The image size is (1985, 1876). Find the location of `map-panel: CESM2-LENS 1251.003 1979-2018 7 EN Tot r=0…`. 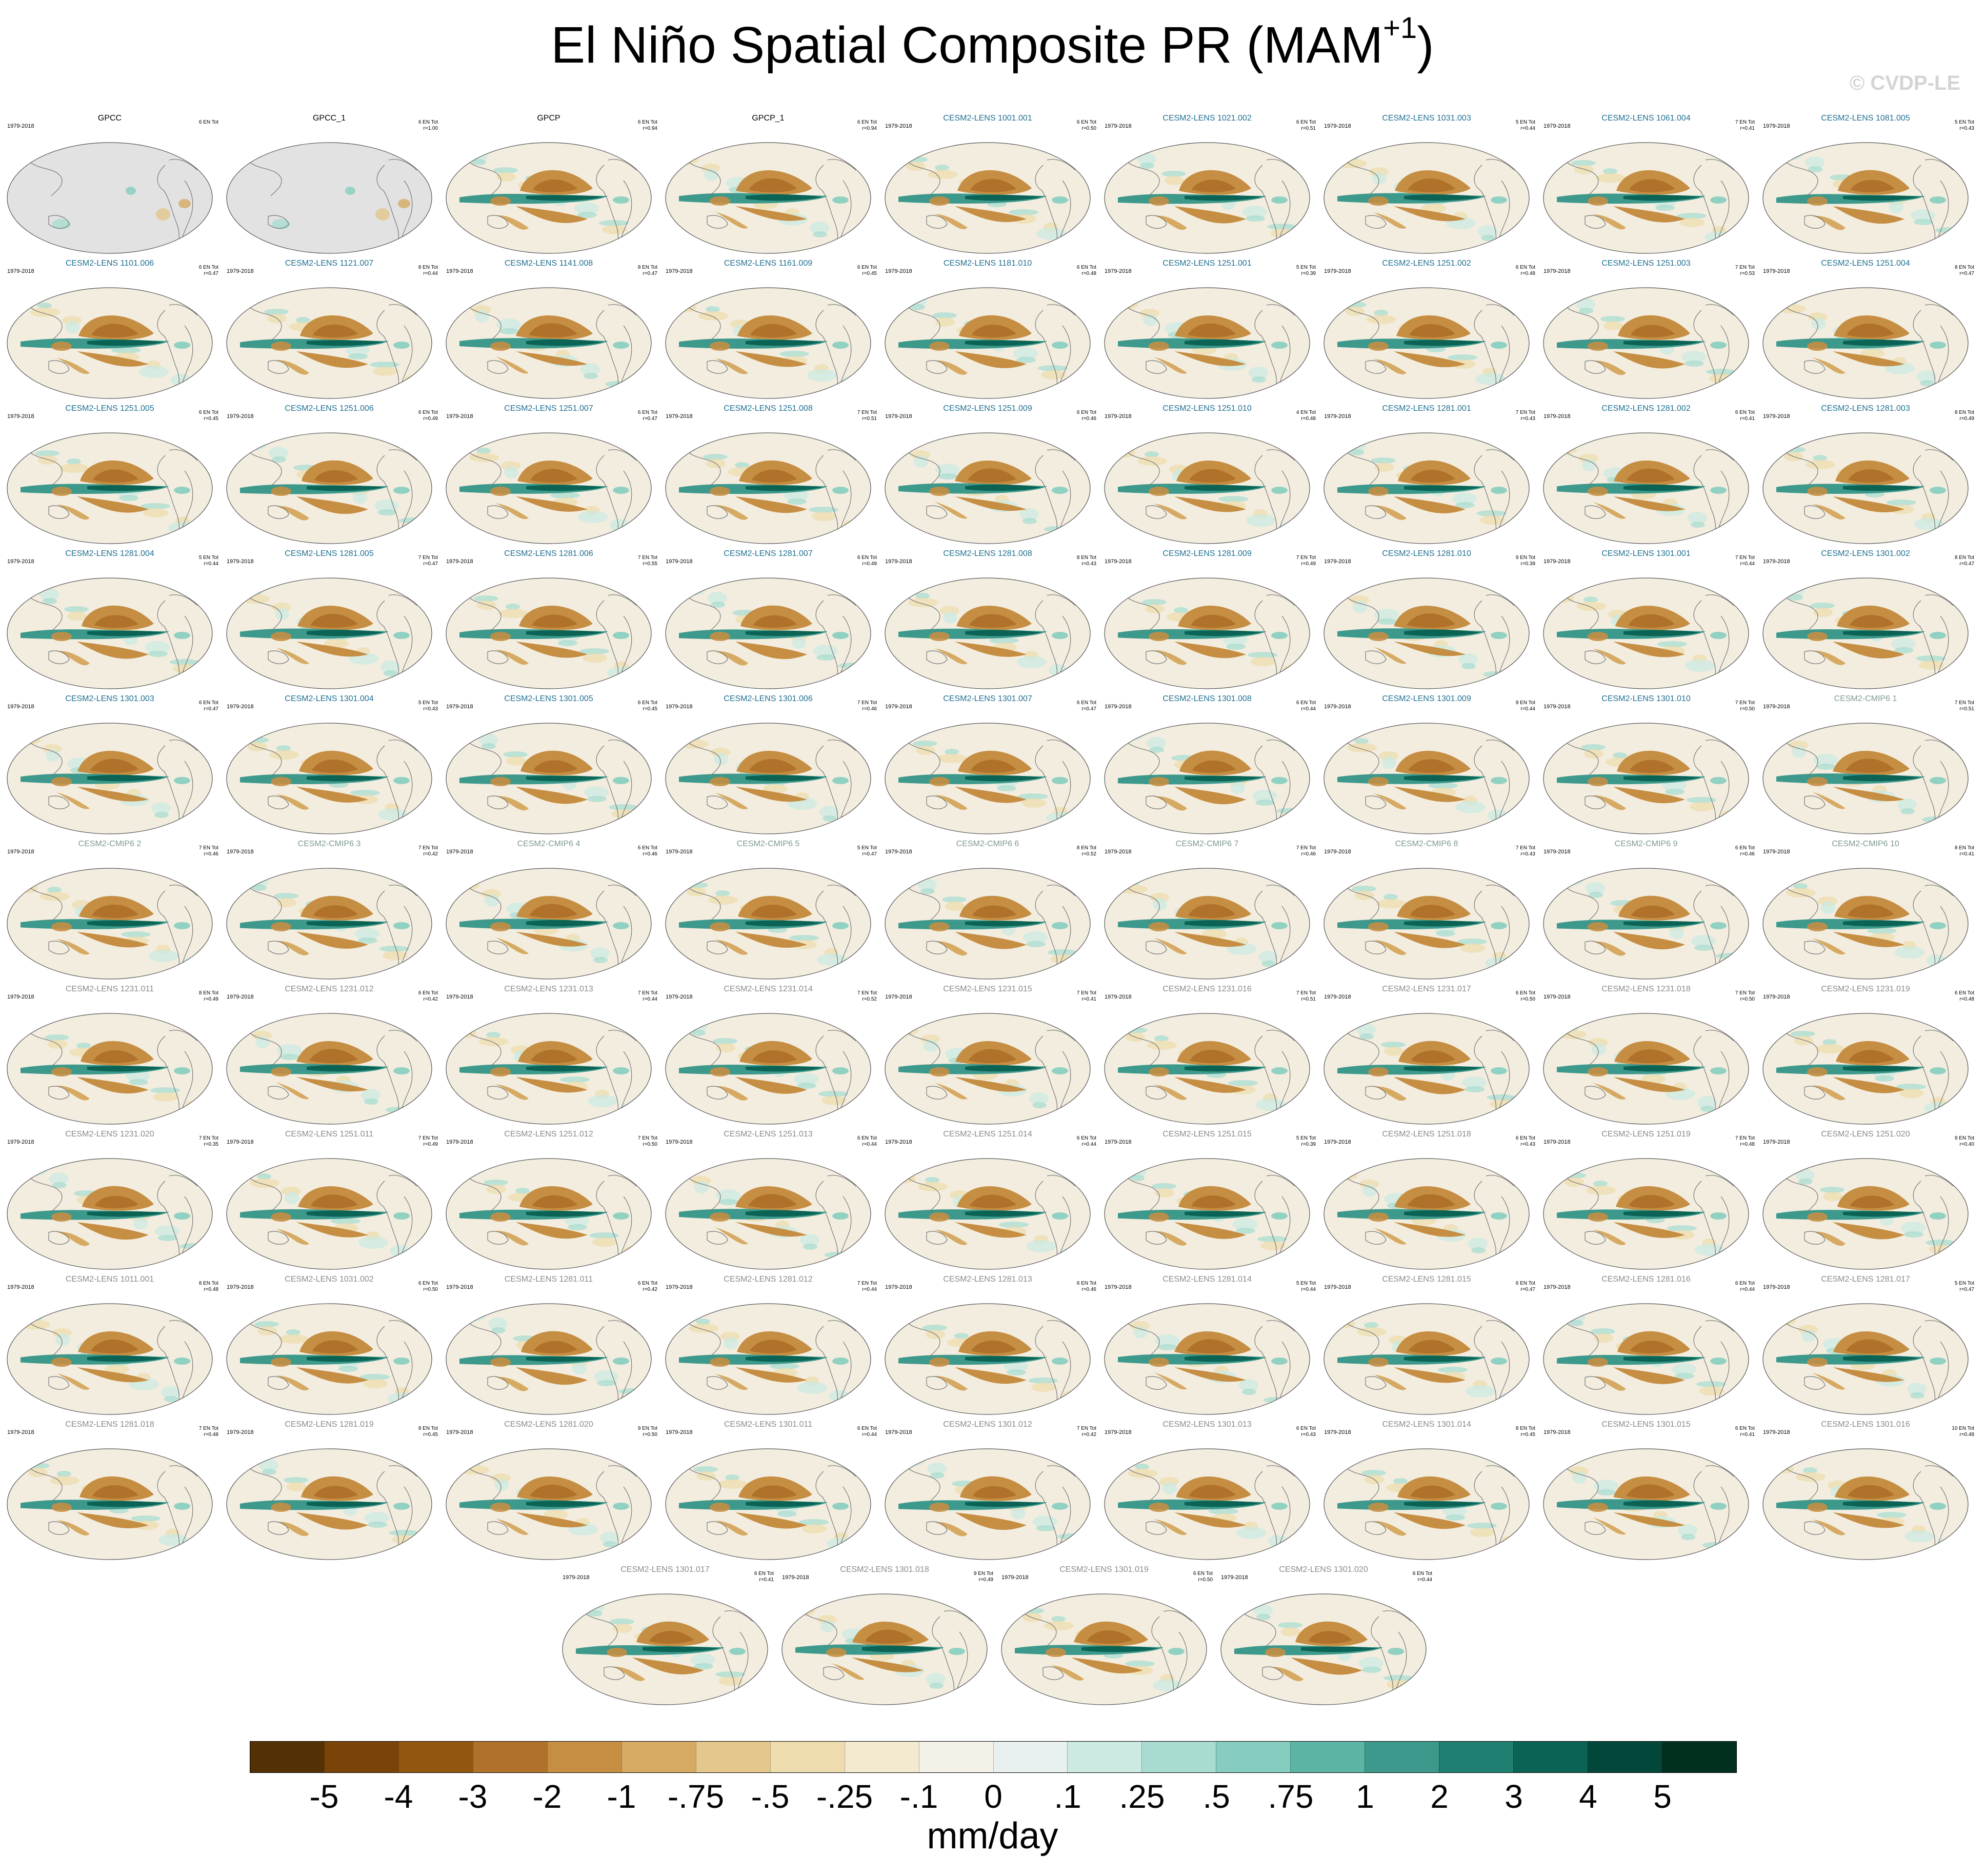

map-panel: CESM2-LENS 1251.003 1979-2018 7 EN Tot r=0… is located at coordinates (1646, 332).